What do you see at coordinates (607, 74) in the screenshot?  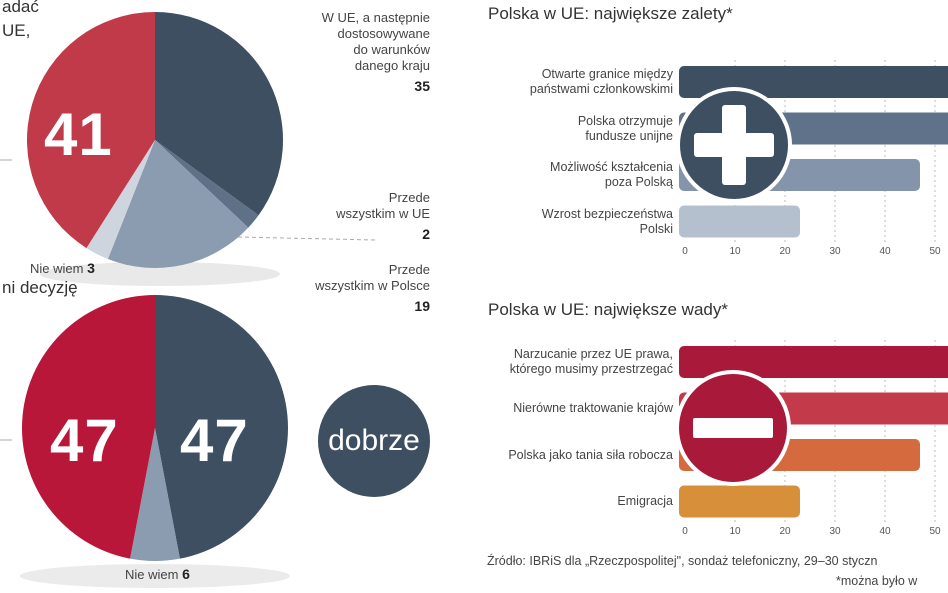 I see `advantages-category-line: Otwarte granice między` at bounding box center [607, 74].